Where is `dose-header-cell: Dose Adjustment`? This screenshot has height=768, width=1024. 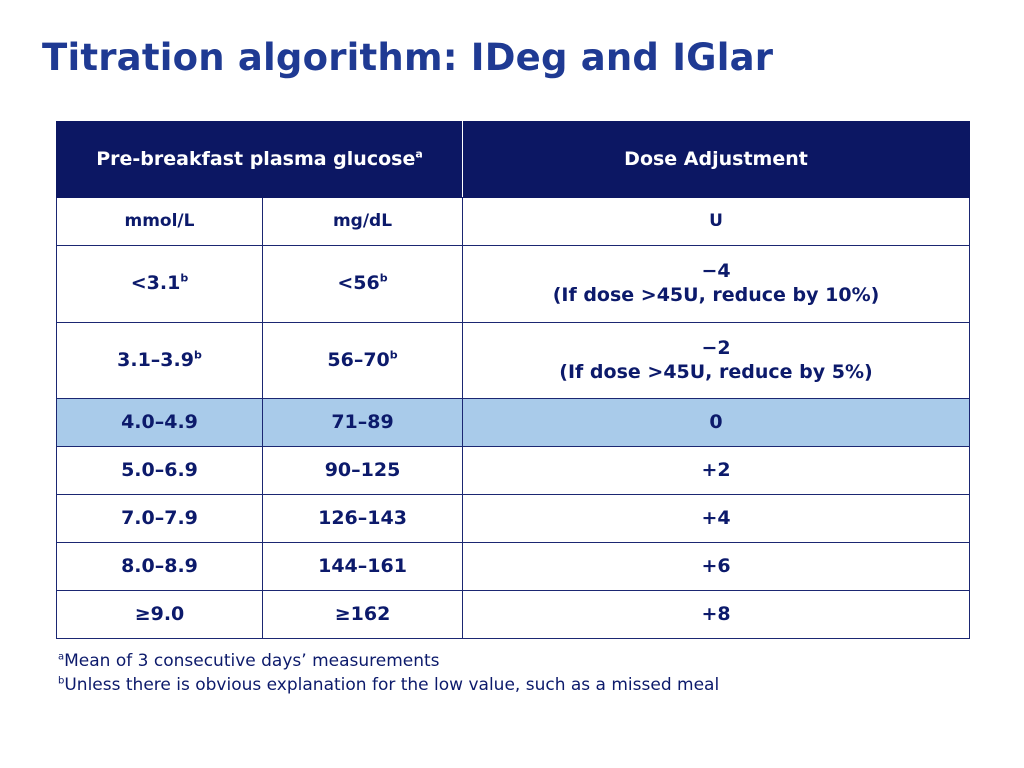 dose-header-cell: Dose Adjustment is located at coordinates (716, 159).